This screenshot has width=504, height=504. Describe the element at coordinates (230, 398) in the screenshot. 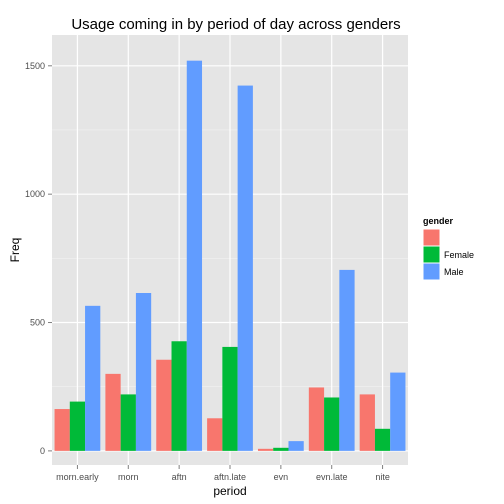

I see `bar-aftn.late-series-1` at that location.